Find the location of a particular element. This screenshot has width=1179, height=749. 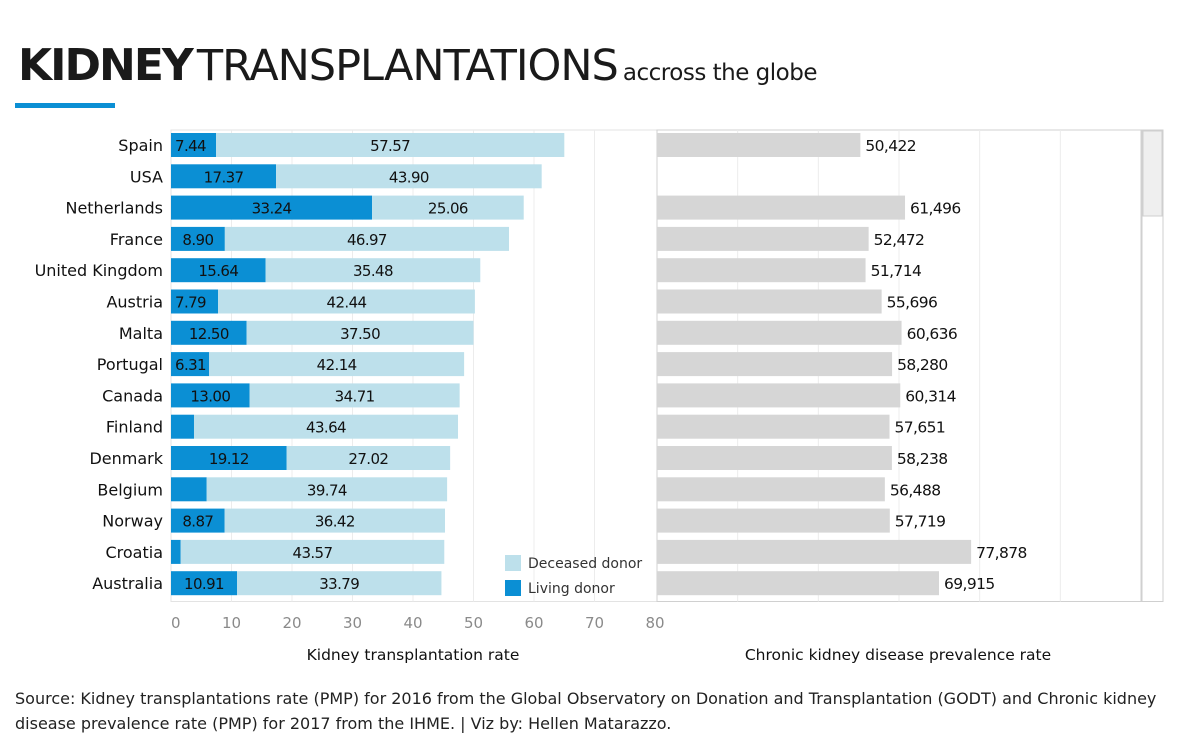

living-value-label: 12.50 is located at coordinates (209, 334).